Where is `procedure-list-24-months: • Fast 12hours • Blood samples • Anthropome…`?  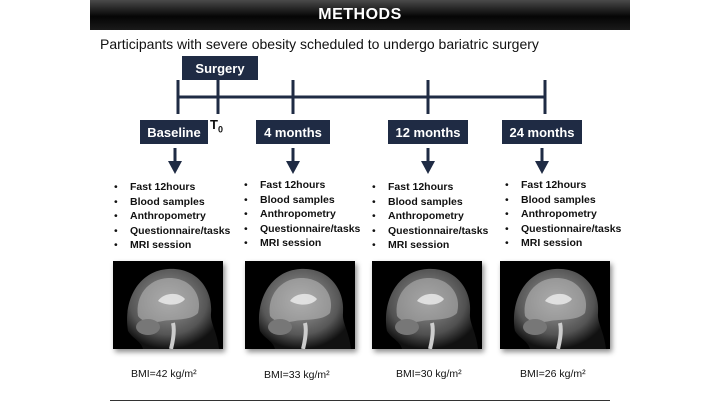 procedure-list-24-months: • Fast 12hours • Blood samples • Anthropome… is located at coordinates (562, 214).